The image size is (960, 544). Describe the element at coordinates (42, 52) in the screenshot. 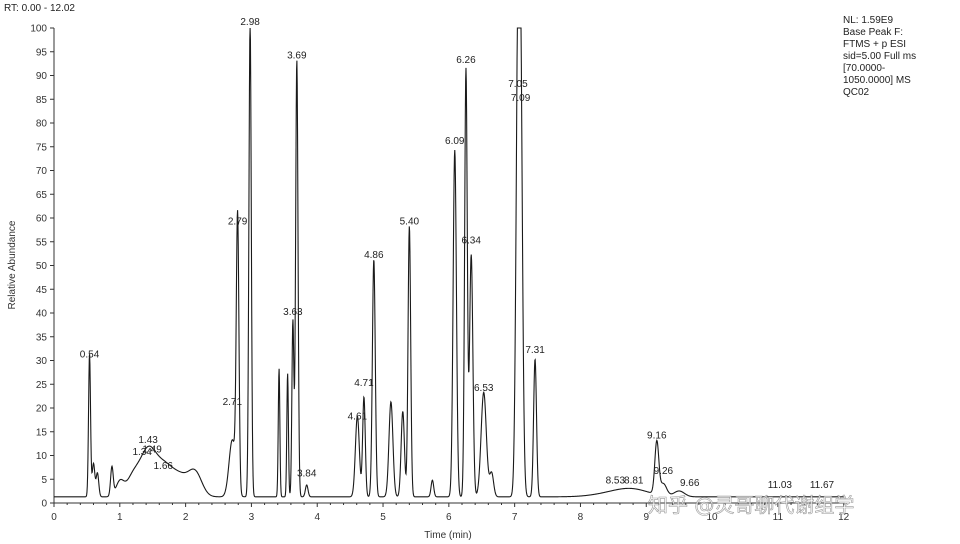

I see `y-tick-label: 95` at that location.